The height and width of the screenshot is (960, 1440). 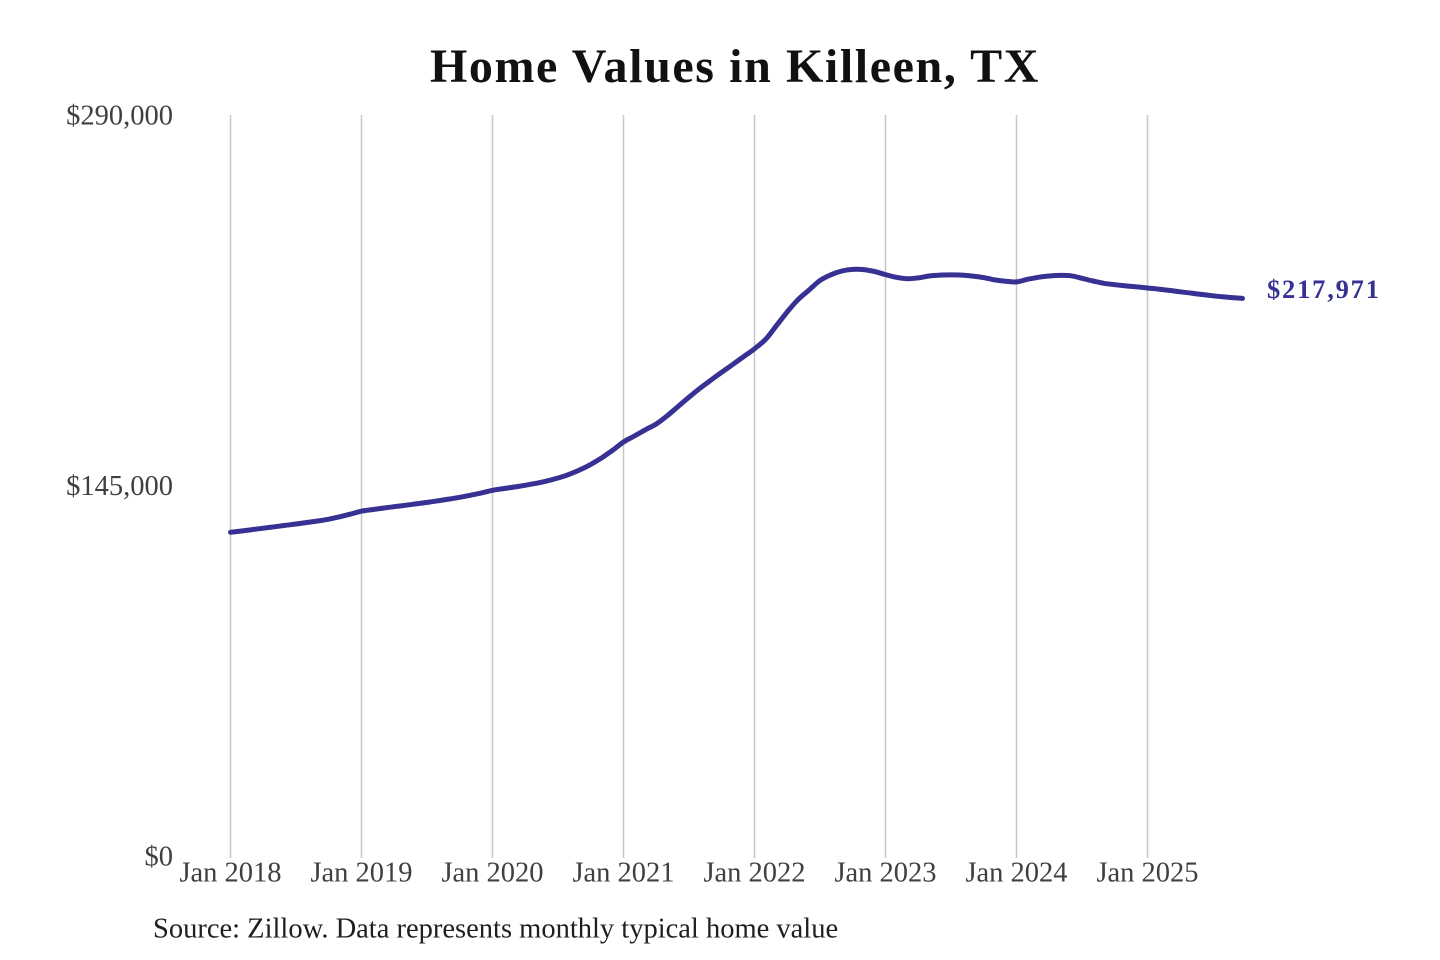 I want to click on svg-text: Jan 2019, so click(x=361, y=873).